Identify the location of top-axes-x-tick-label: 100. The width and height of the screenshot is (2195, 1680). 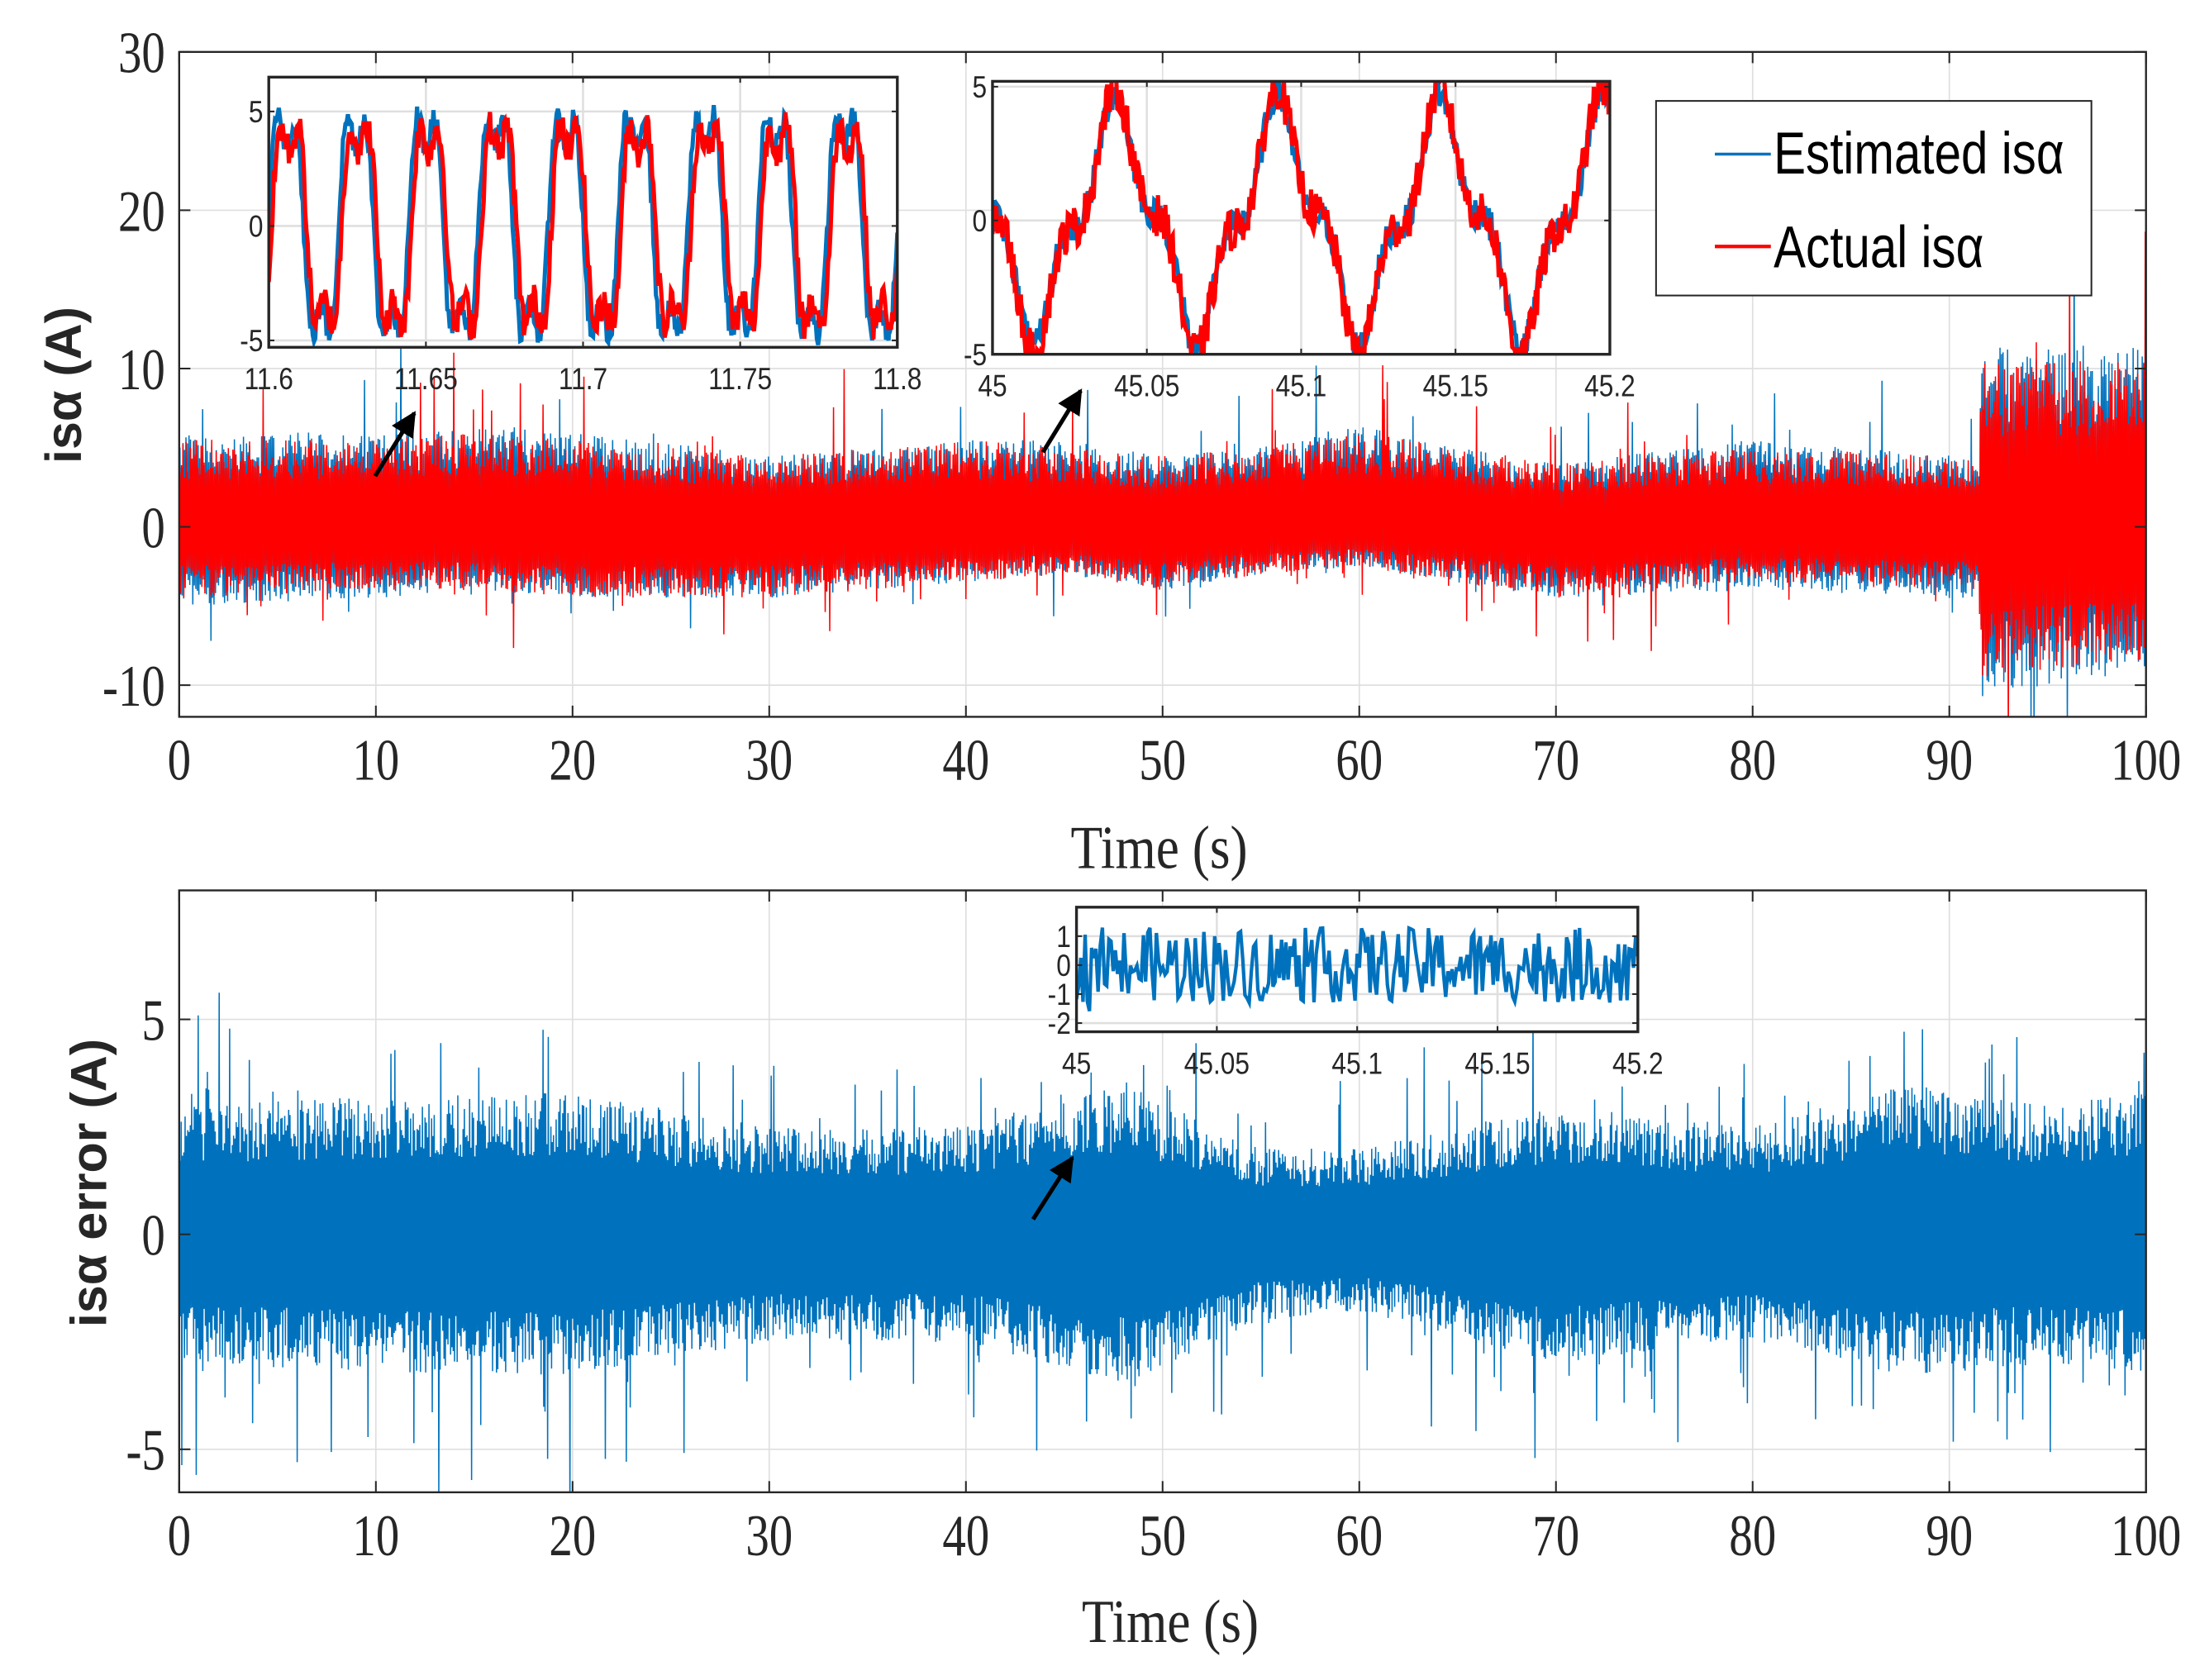
(2146, 760).